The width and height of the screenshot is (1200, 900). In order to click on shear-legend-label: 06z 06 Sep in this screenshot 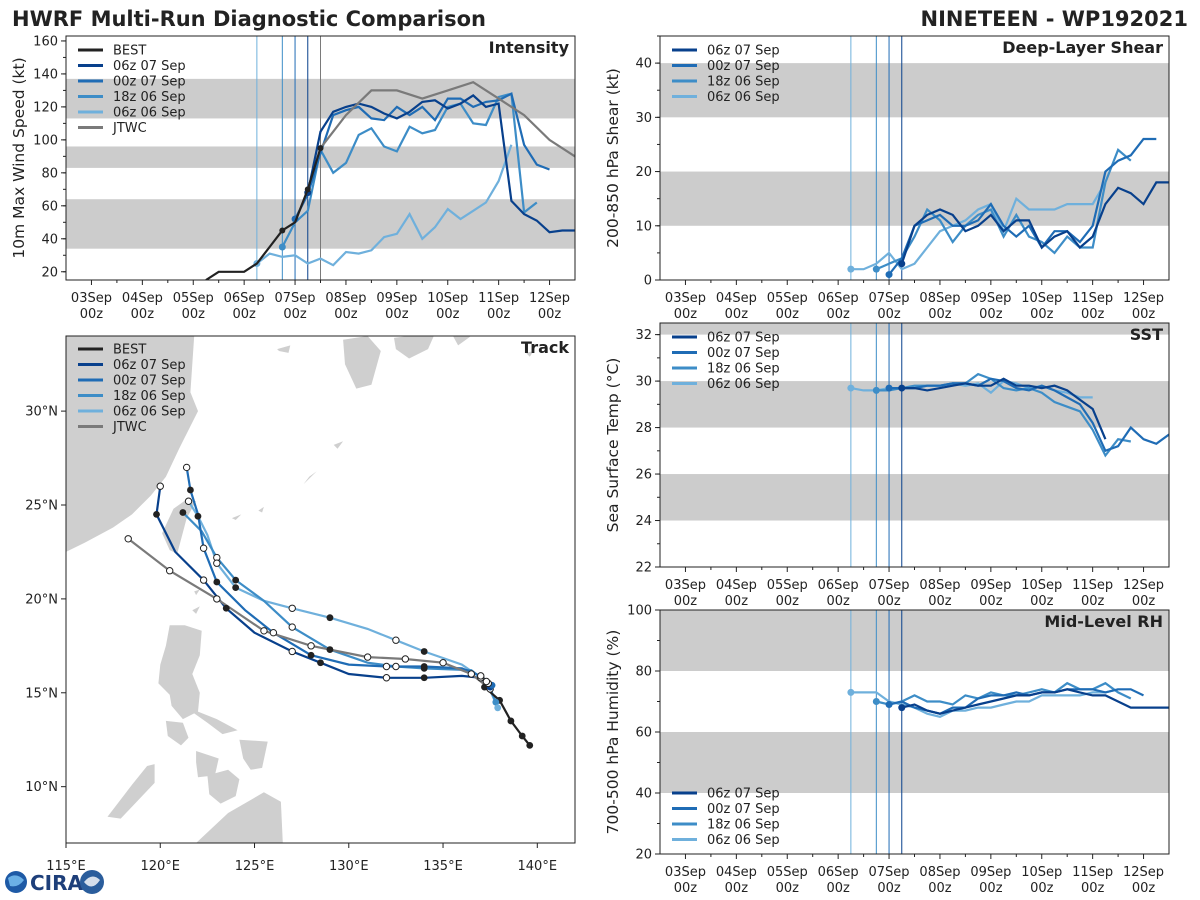, I will do `click(743, 97)`.